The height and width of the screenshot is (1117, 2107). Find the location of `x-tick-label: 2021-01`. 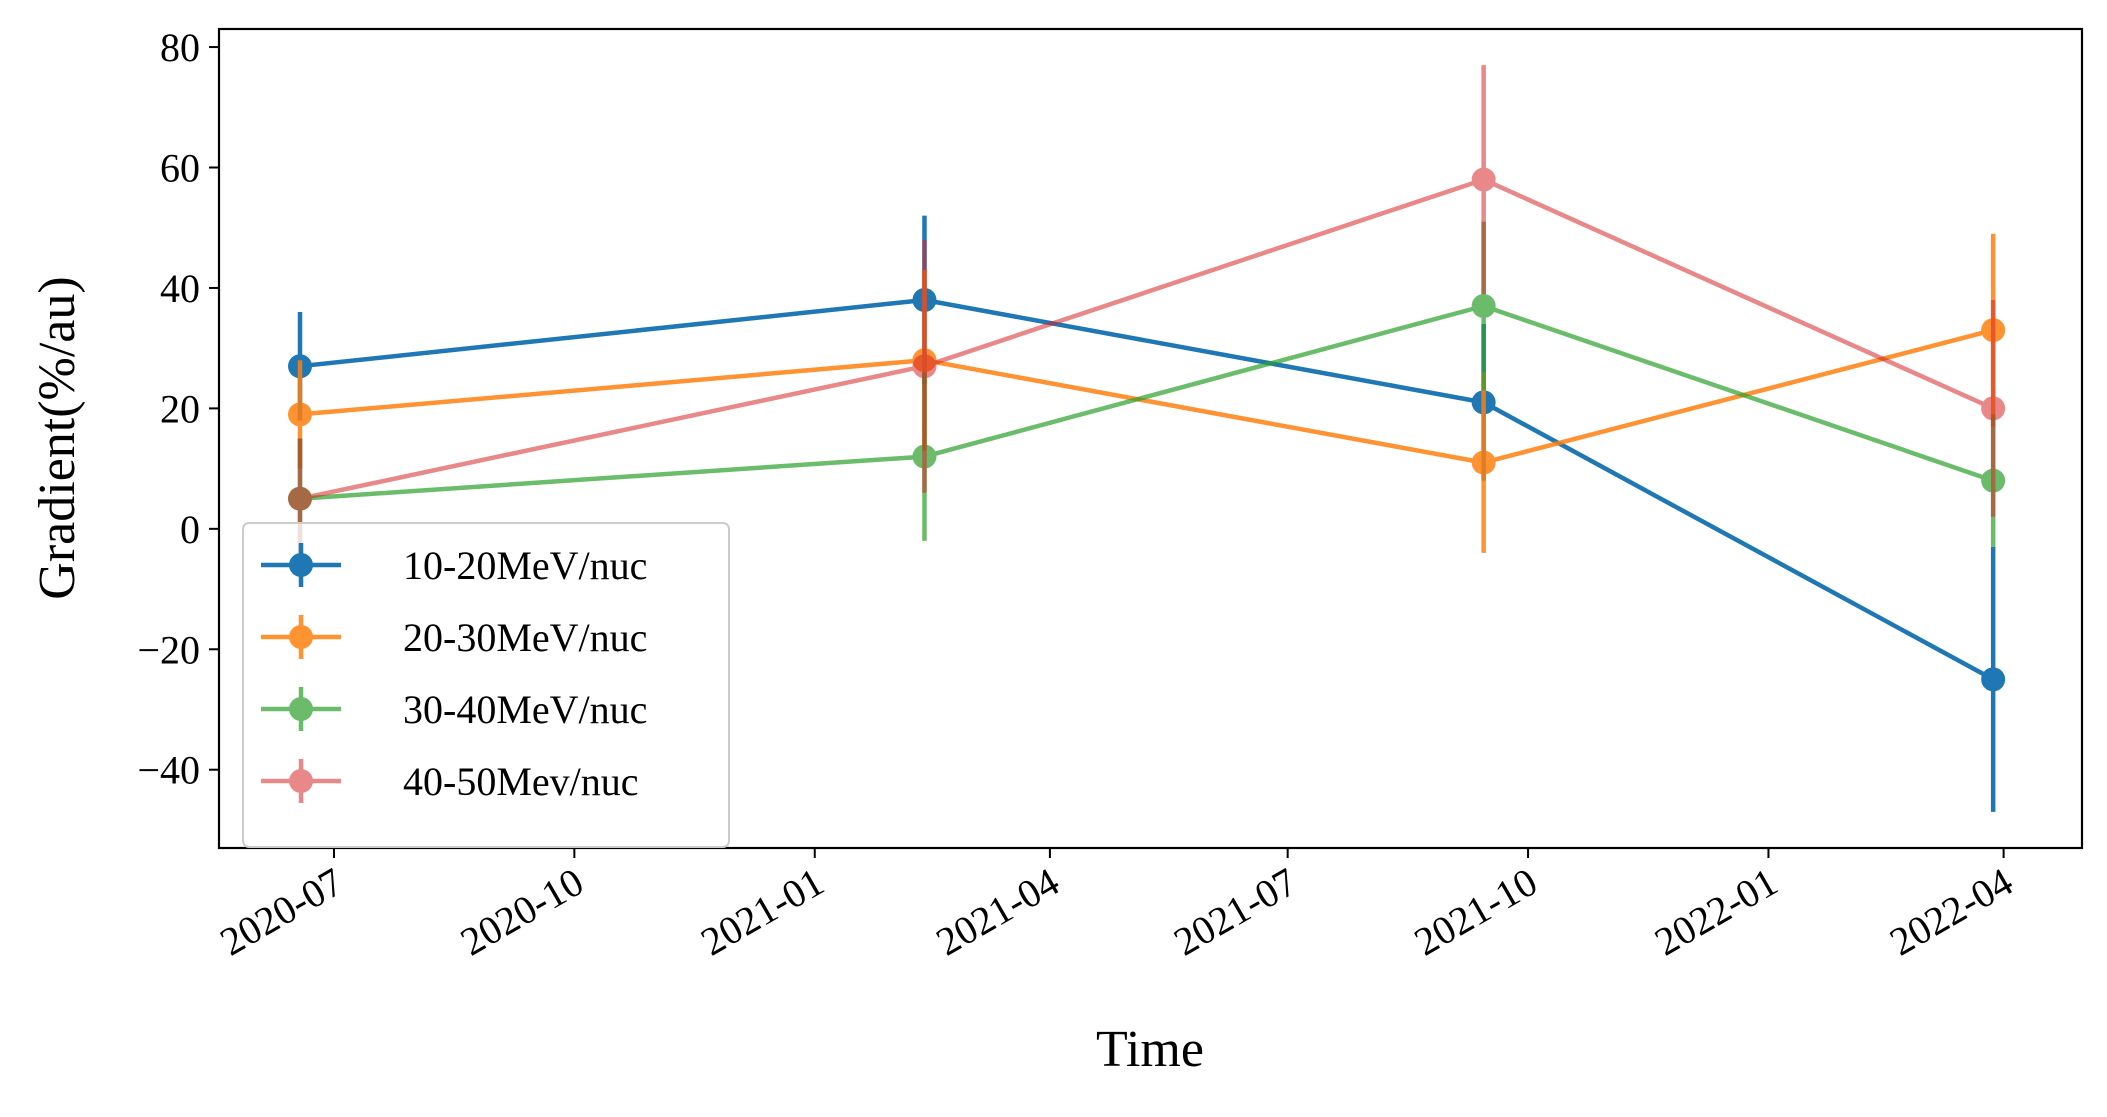

x-tick-label: 2021-01 is located at coordinates (762, 912).